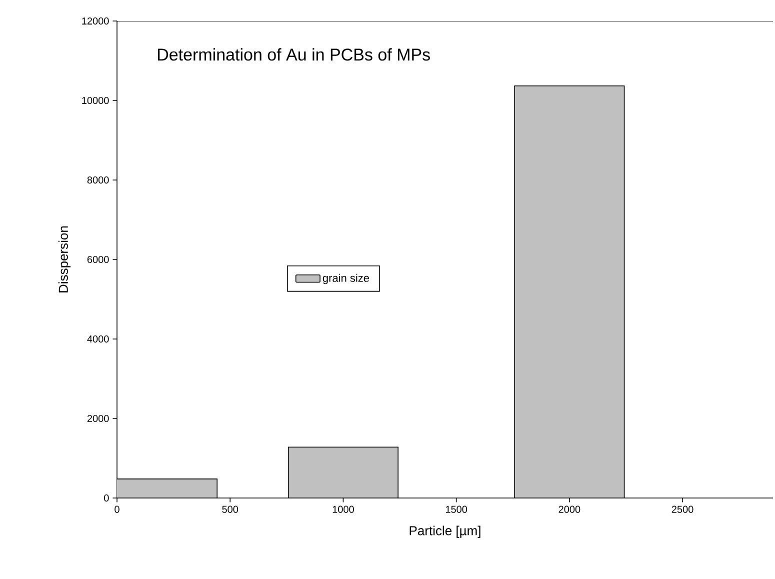  I want to click on x-tick-label: 0, so click(117, 509).